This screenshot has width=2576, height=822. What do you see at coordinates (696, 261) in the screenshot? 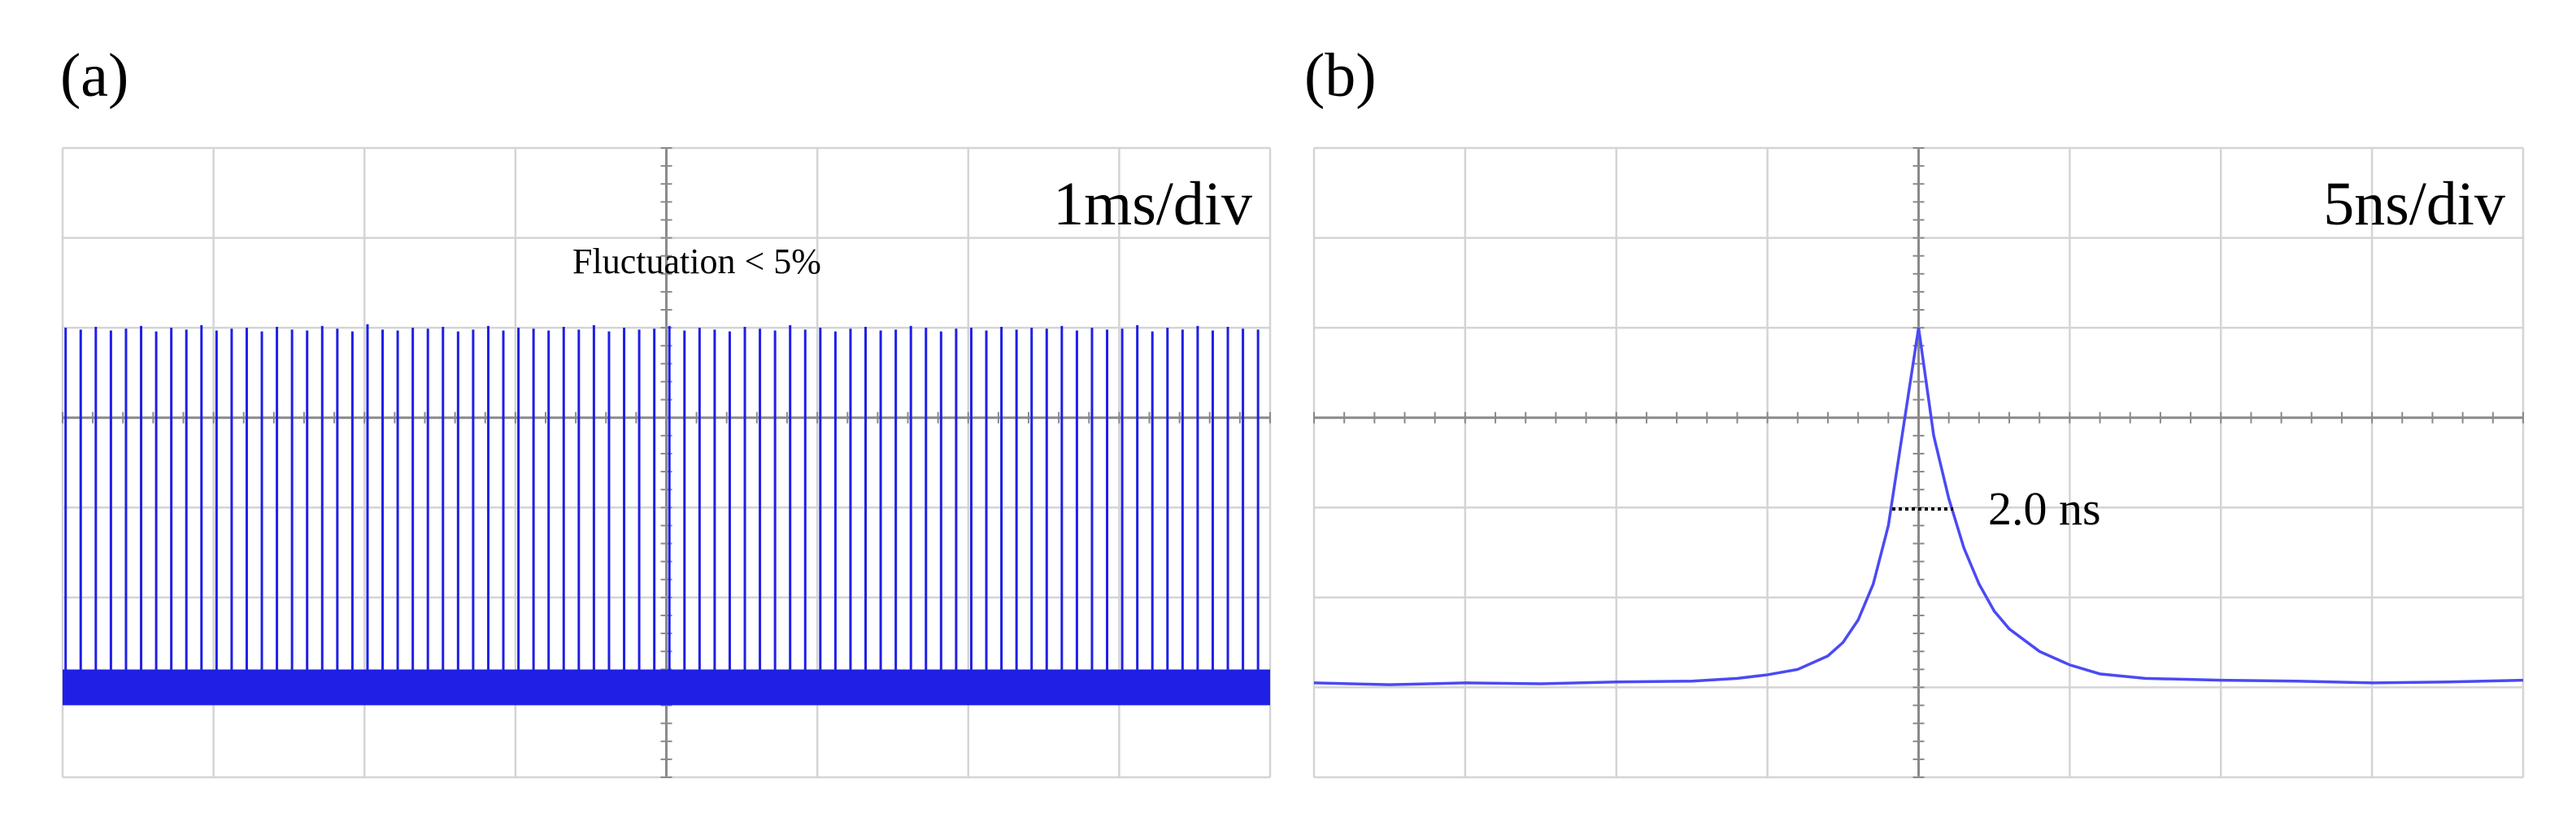
I see `annotation: Fluctuation < 5%` at bounding box center [696, 261].